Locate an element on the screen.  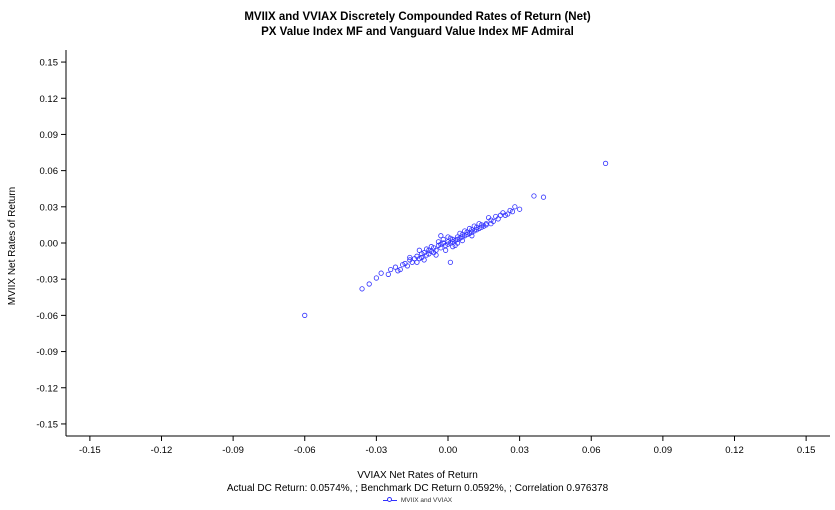
y-tick-label: -0.09 is located at coordinates (47, 352).